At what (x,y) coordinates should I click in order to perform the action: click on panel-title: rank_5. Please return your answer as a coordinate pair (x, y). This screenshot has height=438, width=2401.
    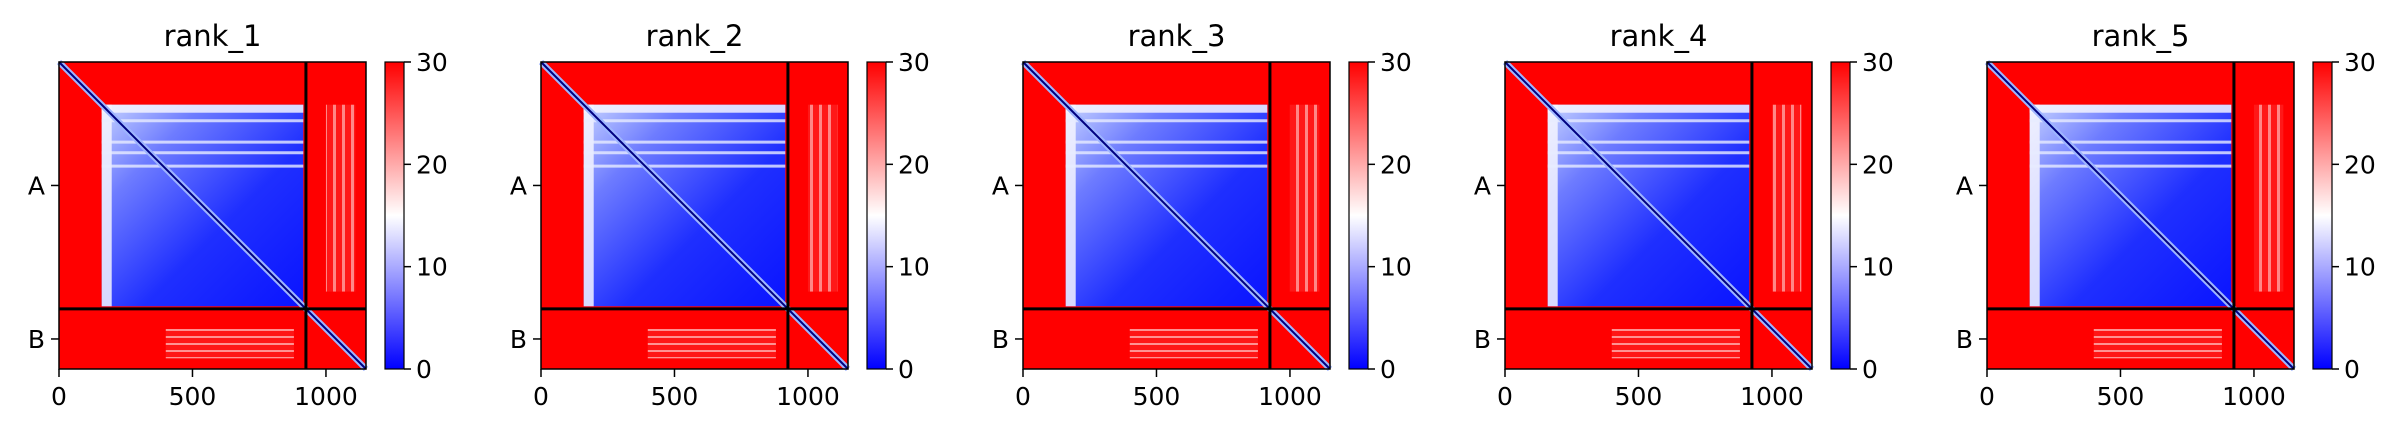
    Looking at the image, I should click on (2141, 36).